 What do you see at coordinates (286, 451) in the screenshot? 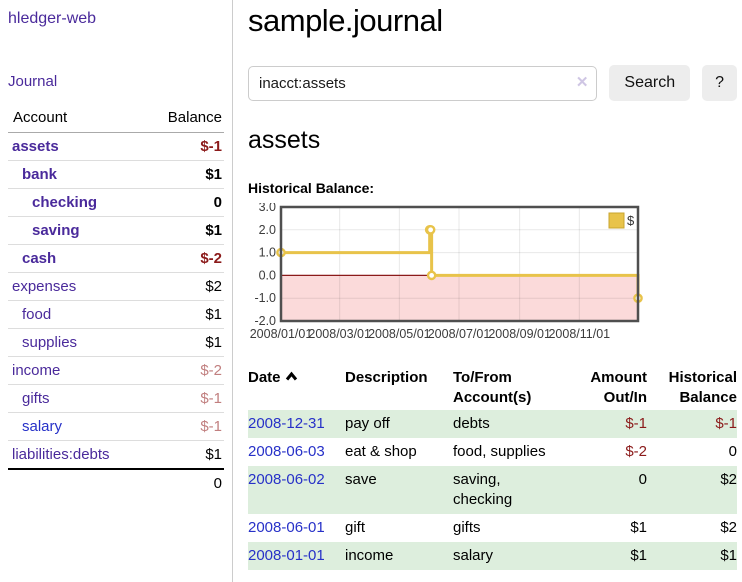
I see `transaction-date-link: 2008-06-03` at bounding box center [286, 451].